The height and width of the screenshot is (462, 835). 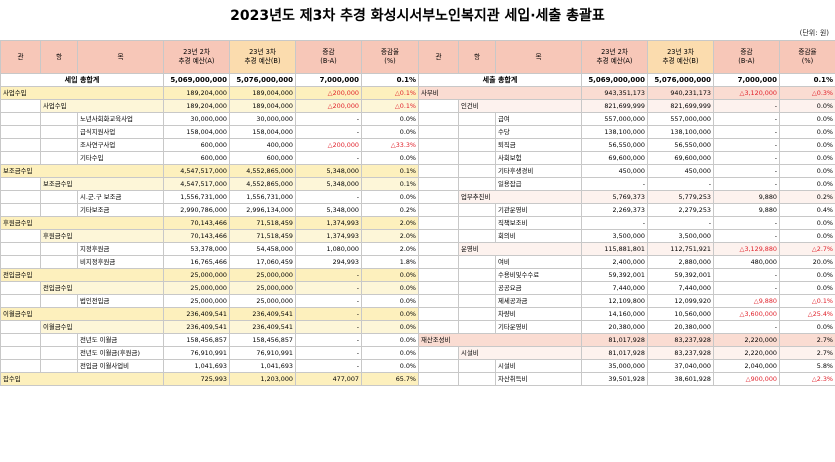 I want to click on budget-a-cell: 189,204,000, so click(x=196, y=106).